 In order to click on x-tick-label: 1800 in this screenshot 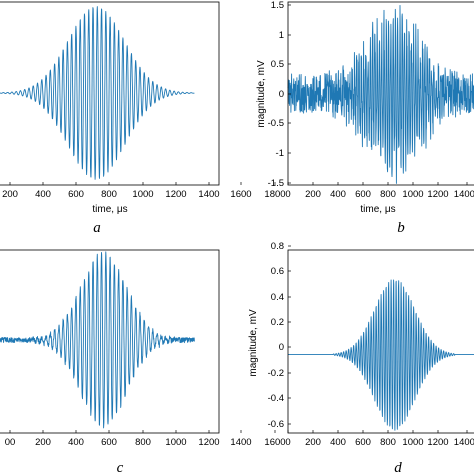, I will do `click(274, 194)`.